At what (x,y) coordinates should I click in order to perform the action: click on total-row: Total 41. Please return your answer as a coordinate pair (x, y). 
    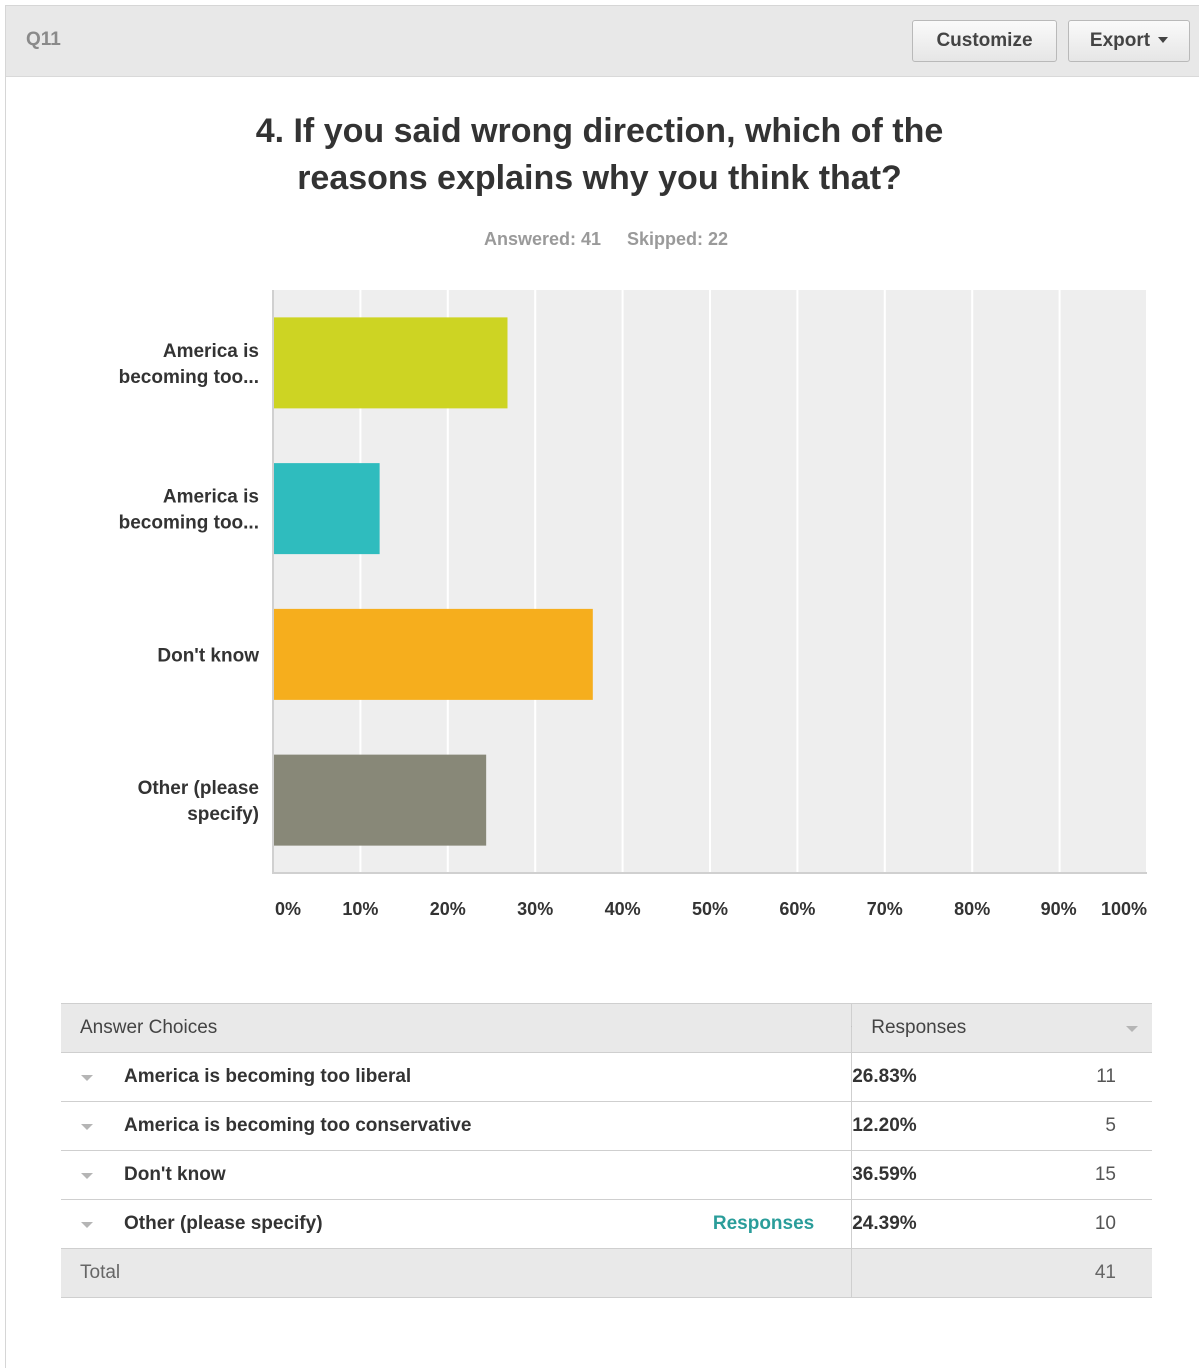
    Looking at the image, I should click on (606, 1273).